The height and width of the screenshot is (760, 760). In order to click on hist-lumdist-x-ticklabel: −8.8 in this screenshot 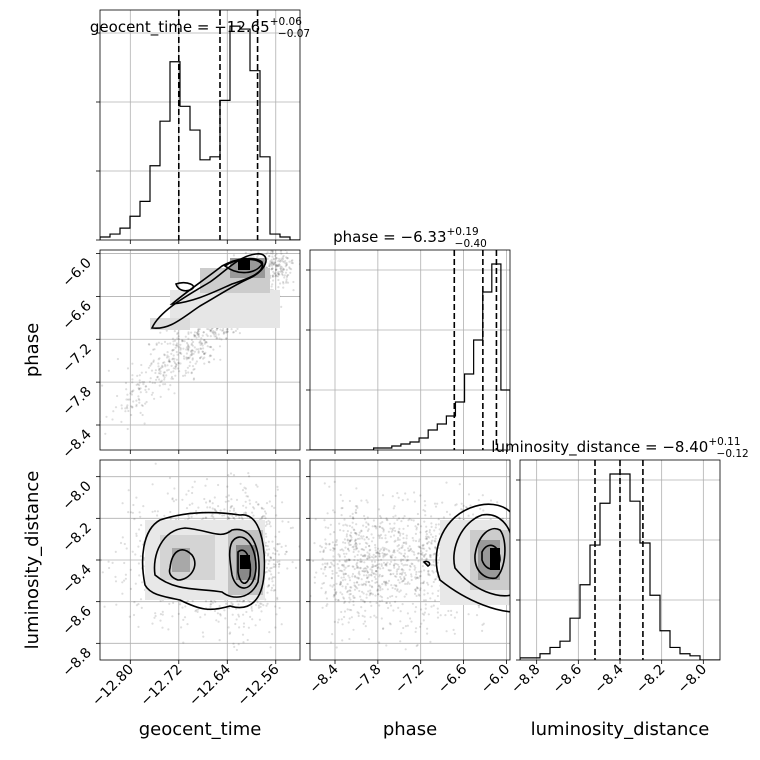, I will do `click(525, 679)`.